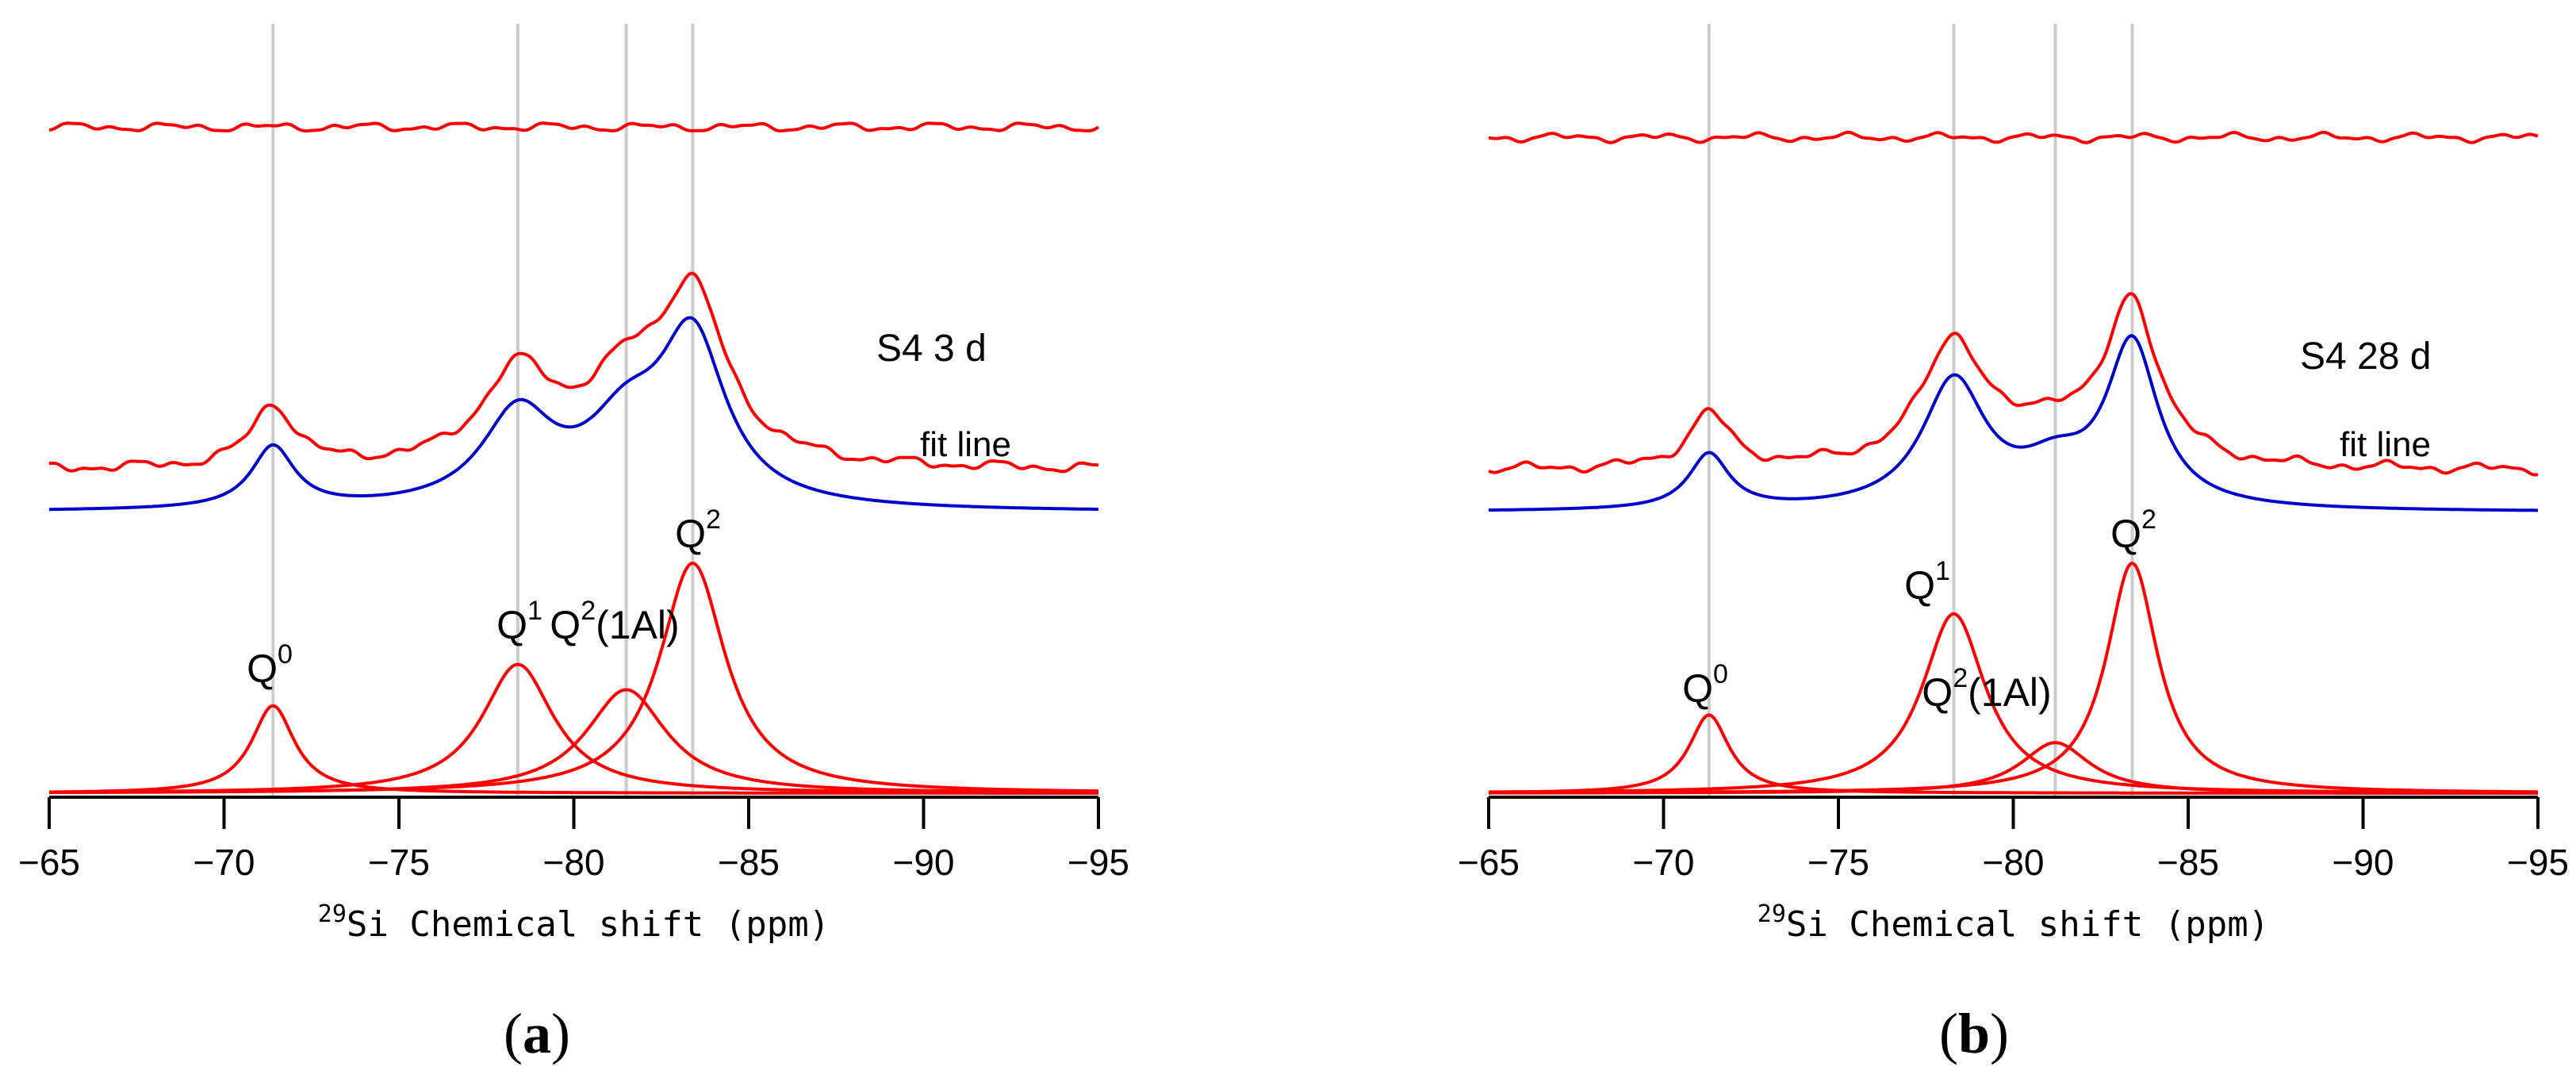 The width and height of the screenshot is (2576, 1078). I want to click on panel-b-label: (b), so click(1974, 1033).